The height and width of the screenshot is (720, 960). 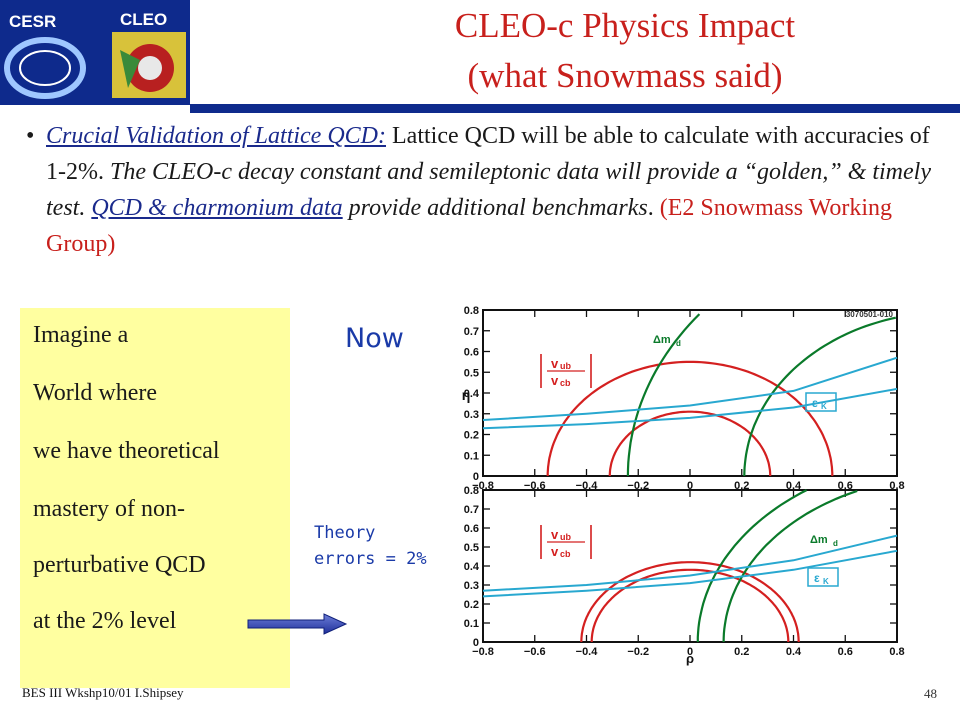 I want to click on cesr-ring-icon, so click(x=45, y=68).